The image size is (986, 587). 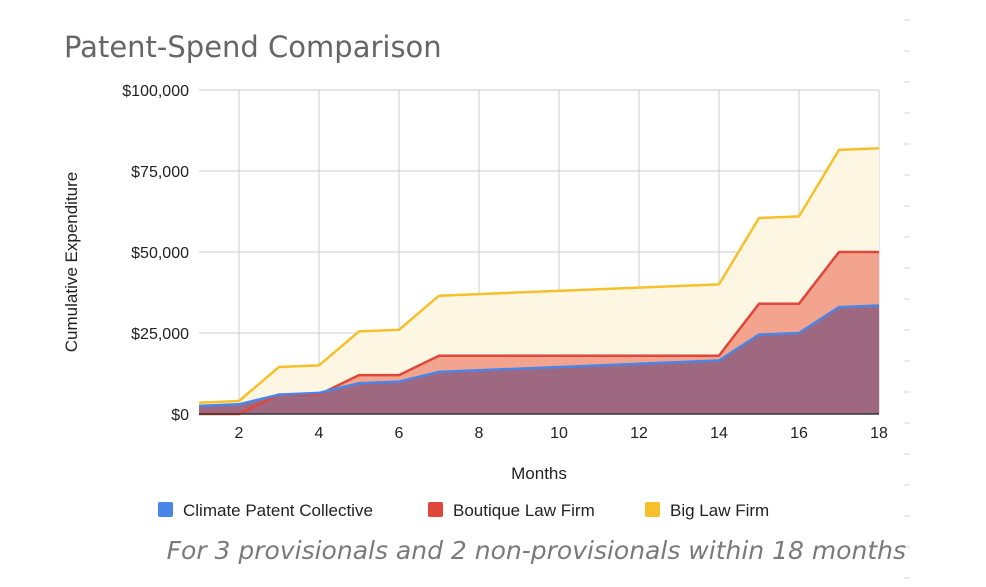 I want to click on x-tick-label: 18, so click(x=879, y=433).